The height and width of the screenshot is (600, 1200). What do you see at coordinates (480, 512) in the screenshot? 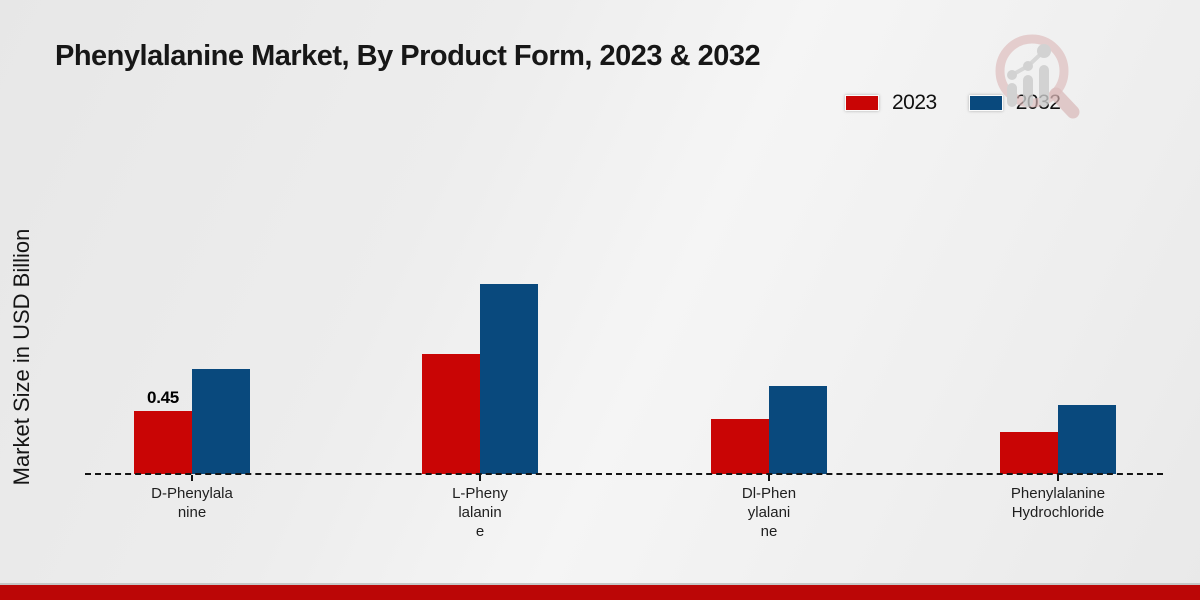
I see `category-label: L-Pheny lalanin e` at bounding box center [480, 512].